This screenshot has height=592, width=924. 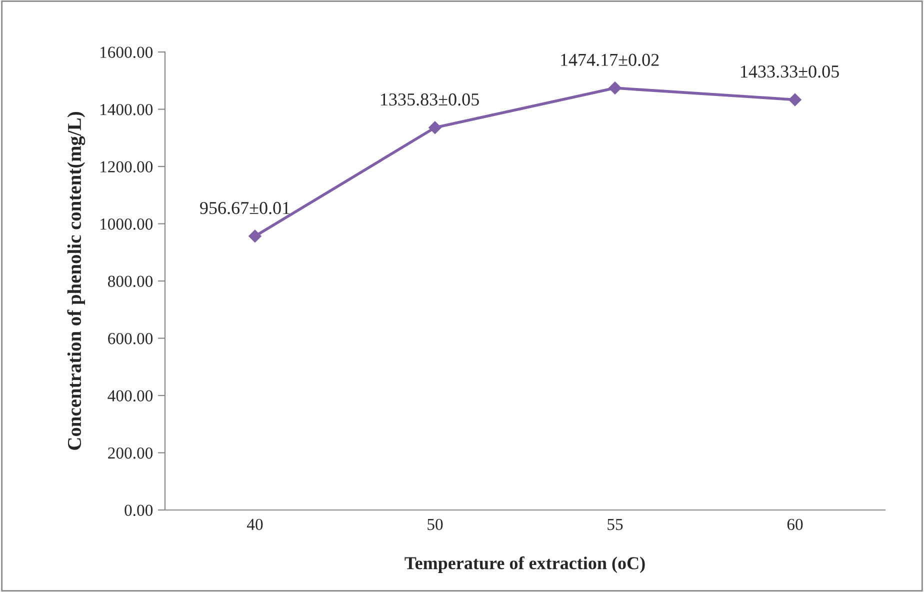 I want to click on y-tick-label: 1600.00, so click(x=126, y=52).